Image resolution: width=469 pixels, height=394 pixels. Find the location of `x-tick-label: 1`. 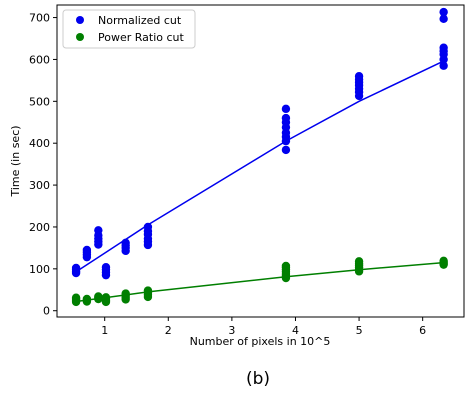

x-tick-label: 1 is located at coordinates (104, 330).